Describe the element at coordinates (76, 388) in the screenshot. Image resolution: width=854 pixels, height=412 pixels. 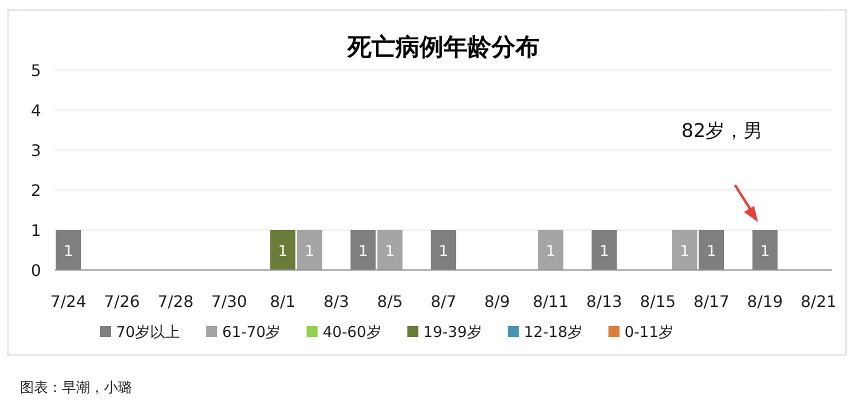
I see `text: 图表：早潮，小璐` at that location.